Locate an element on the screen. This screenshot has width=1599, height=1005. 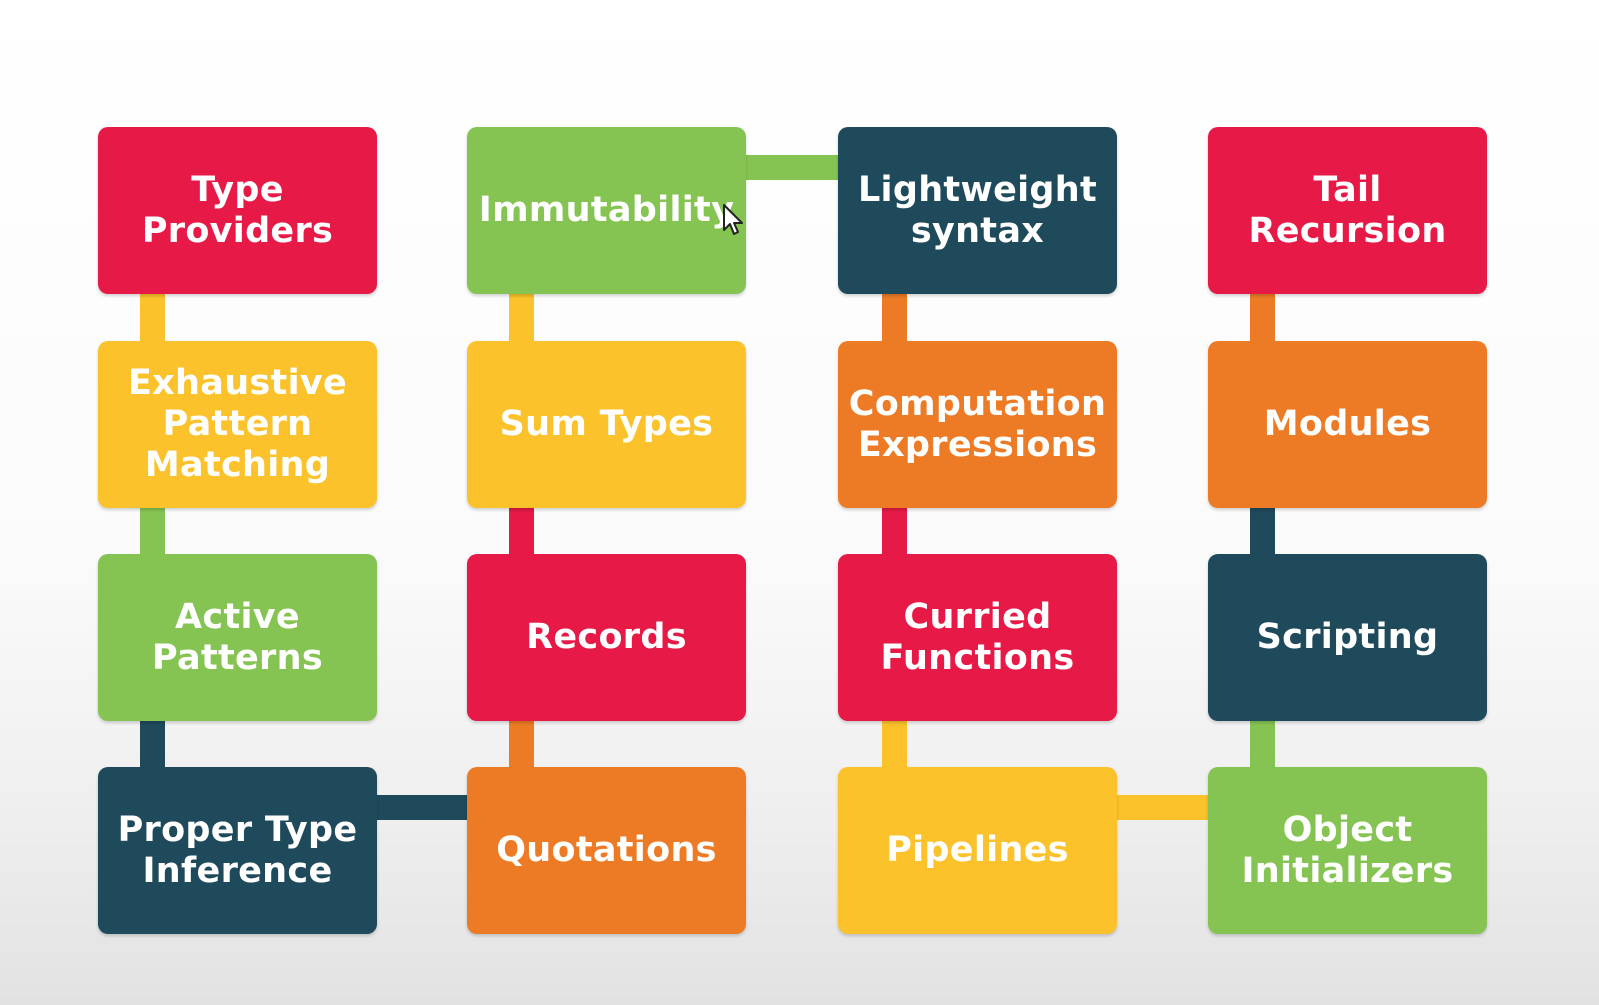
feature-label: Type Providers is located at coordinates (237, 210).